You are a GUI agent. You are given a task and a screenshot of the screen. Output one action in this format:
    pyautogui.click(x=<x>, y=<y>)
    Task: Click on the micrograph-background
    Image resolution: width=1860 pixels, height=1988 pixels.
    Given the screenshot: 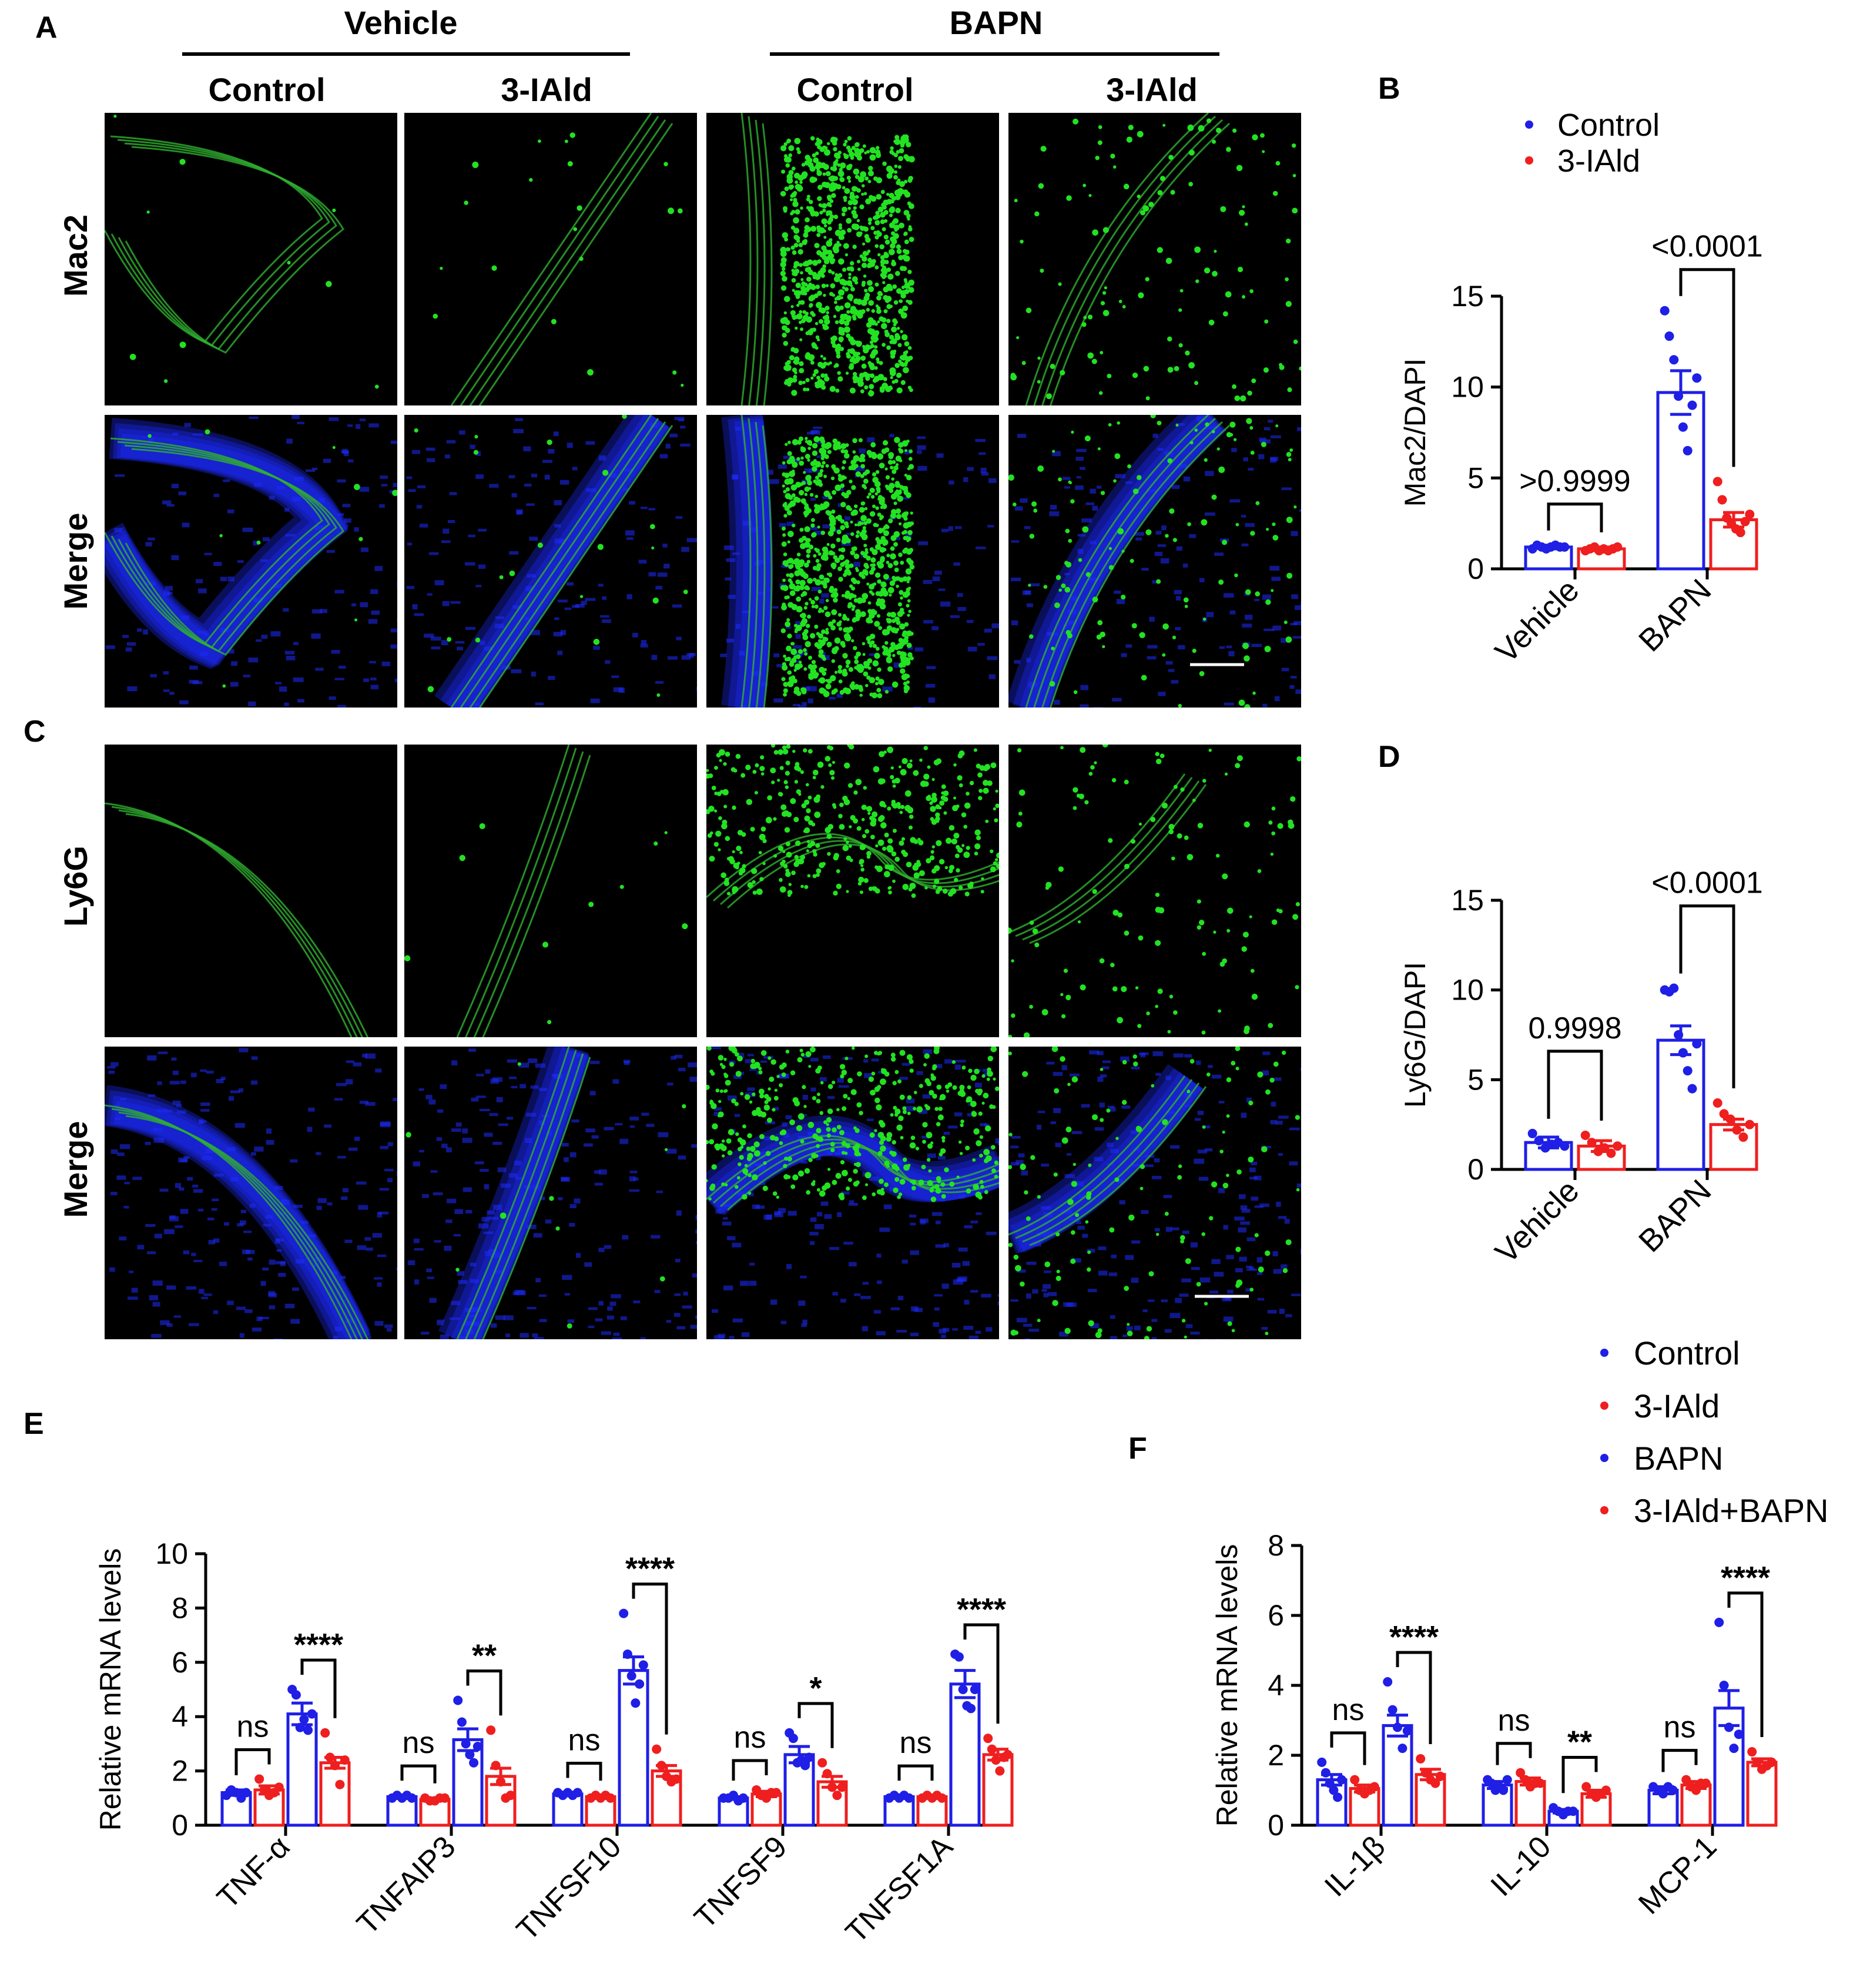 What is the action you would take?
    pyautogui.click(x=1154, y=891)
    